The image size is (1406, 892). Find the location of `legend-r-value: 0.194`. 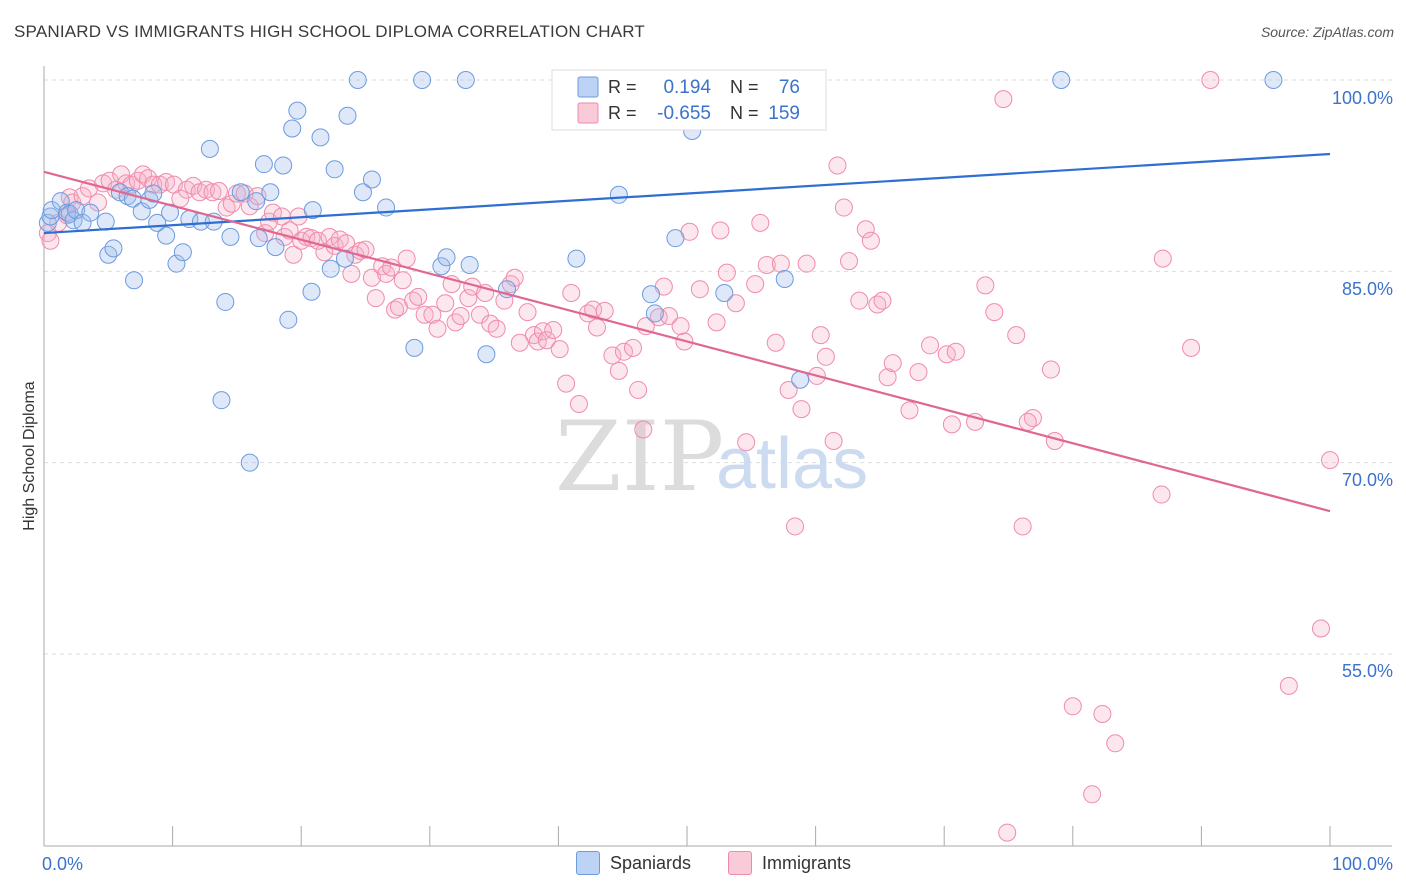

legend-r-value: 0.194 is located at coordinates (687, 87).